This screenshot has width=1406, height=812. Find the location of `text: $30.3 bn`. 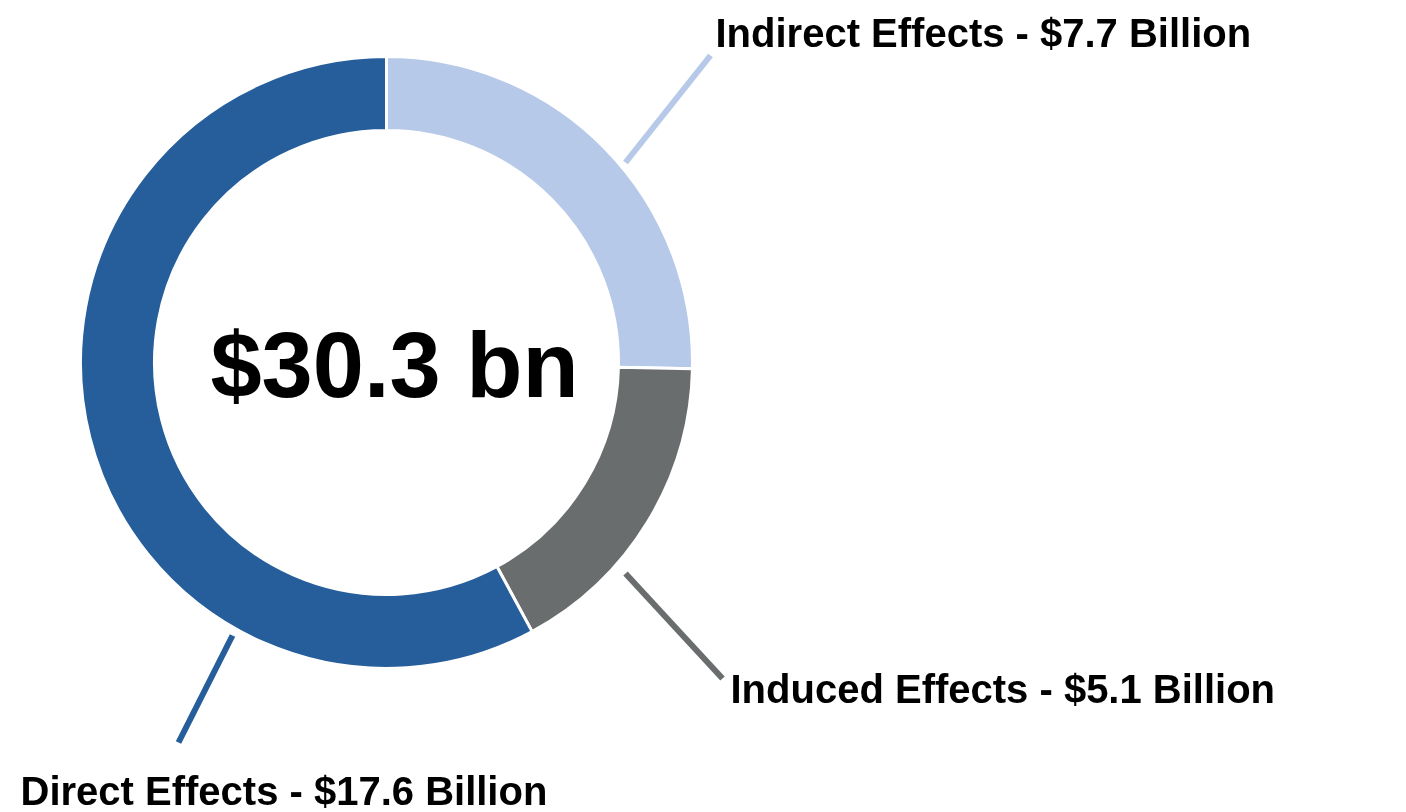

text: $30.3 bn is located at coordinates (394, 364).